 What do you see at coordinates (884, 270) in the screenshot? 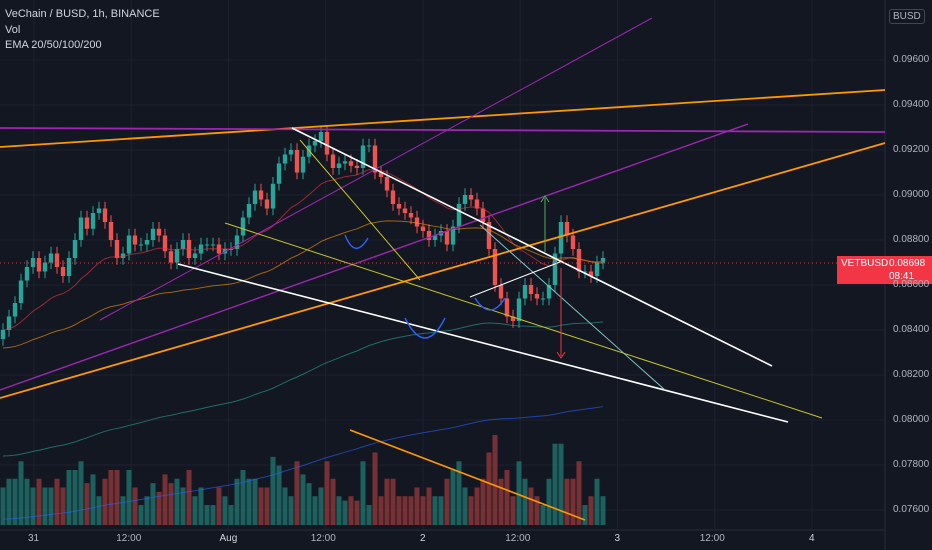
I see `last-price-tag: VETBUSD 0.08698 08:41` at bounding box center [884, 270].